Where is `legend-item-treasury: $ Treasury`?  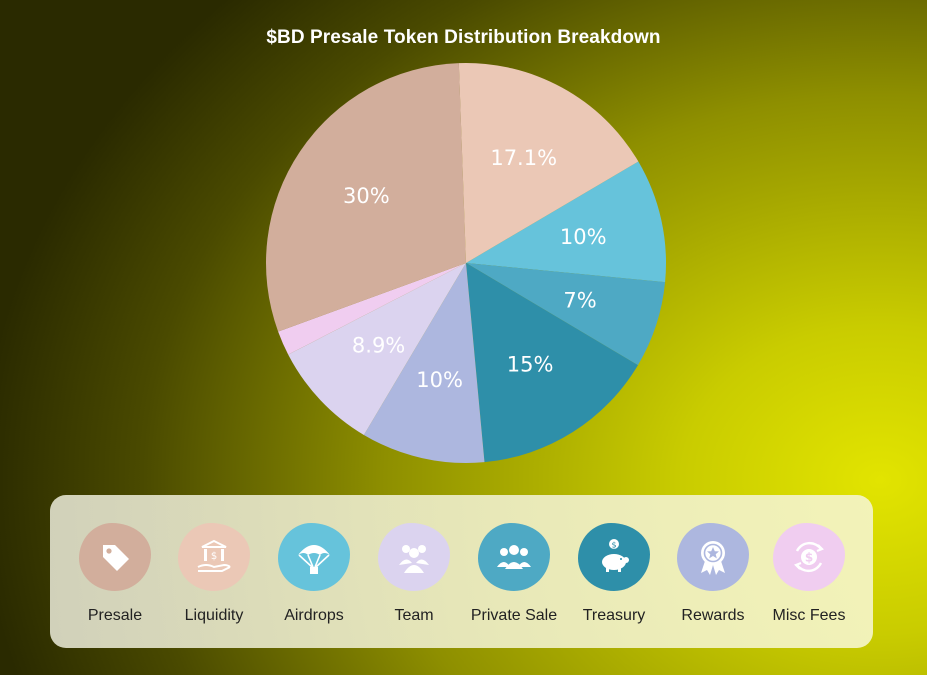 legend-item-treasury: $ Treasury is located at coordinates (614, 578).